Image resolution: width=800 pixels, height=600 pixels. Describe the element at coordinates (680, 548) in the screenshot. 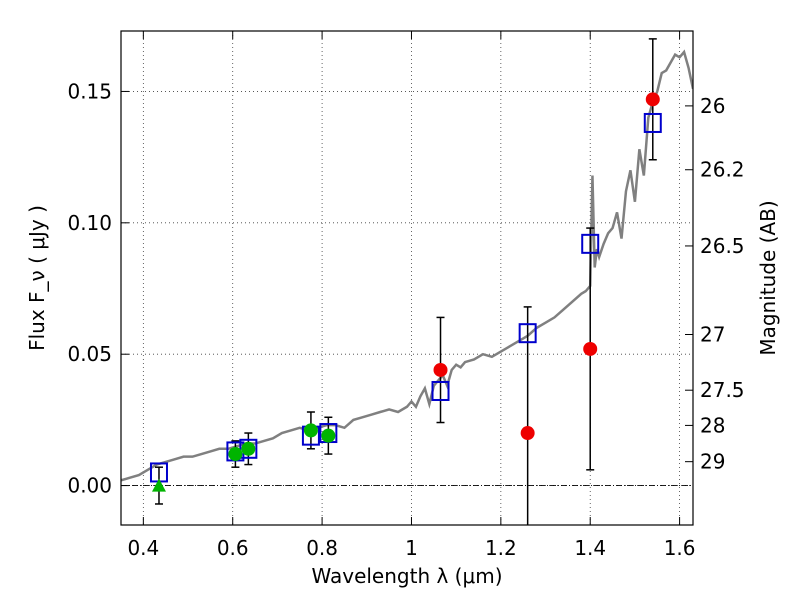

I see `x-tick-label-6: 1.6` at that location.